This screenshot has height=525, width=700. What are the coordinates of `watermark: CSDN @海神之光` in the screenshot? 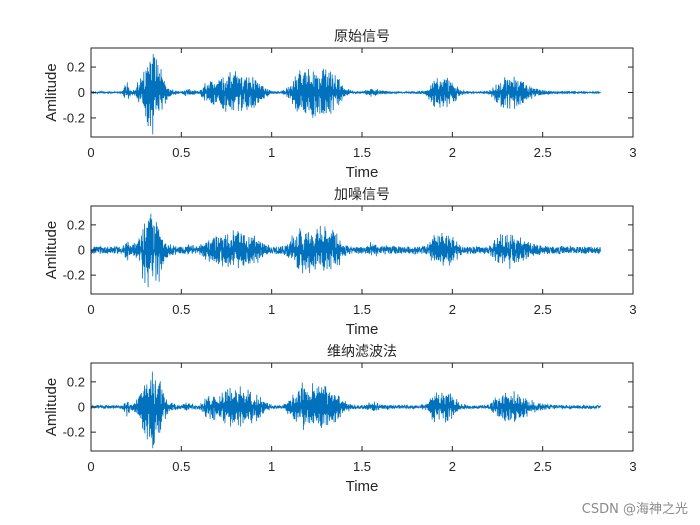 It's located at (634, 509).